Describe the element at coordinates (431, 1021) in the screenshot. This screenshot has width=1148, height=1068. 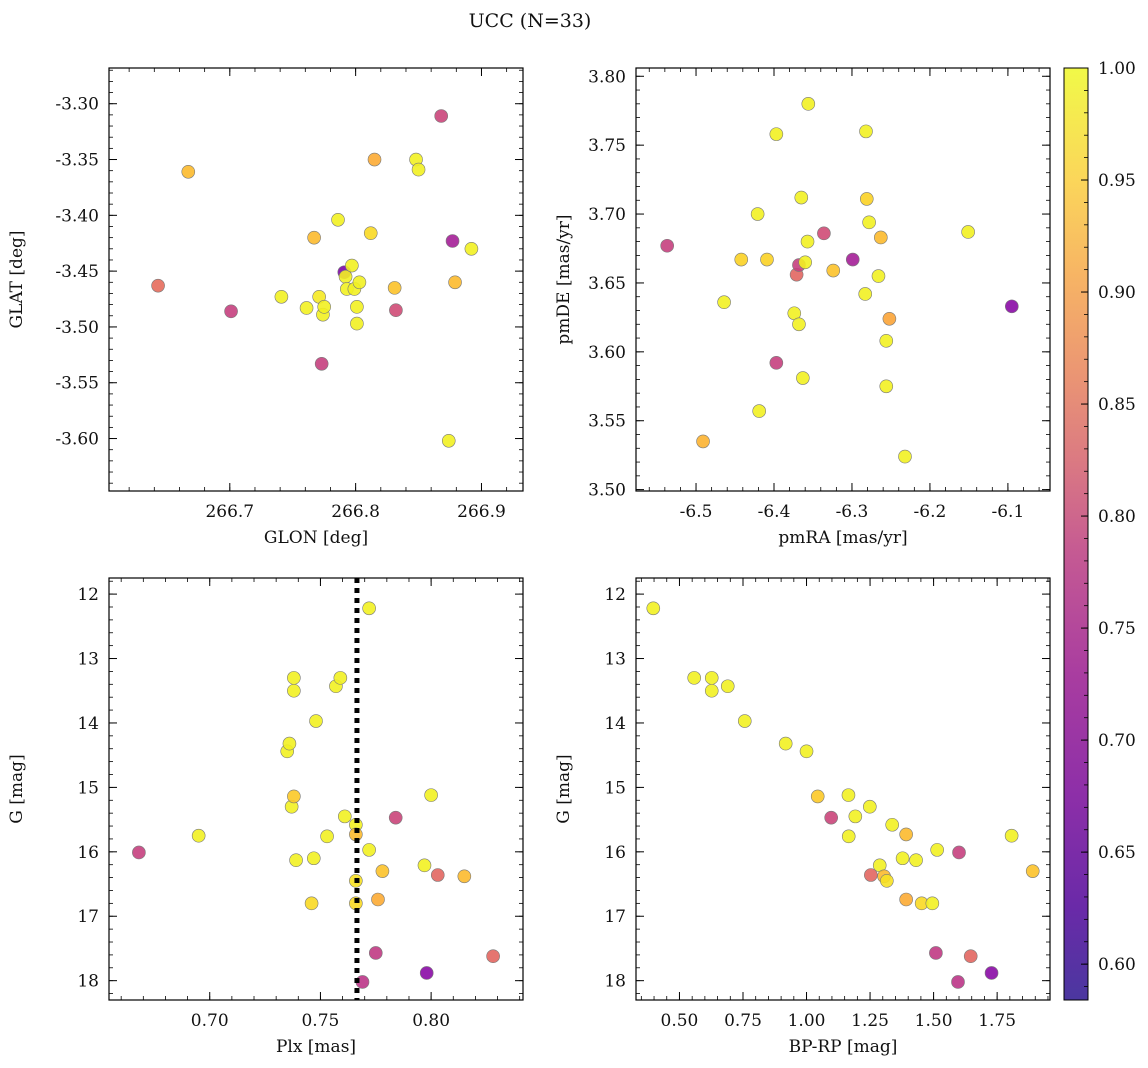
I see `x-tick-label: 0.80` at that location.